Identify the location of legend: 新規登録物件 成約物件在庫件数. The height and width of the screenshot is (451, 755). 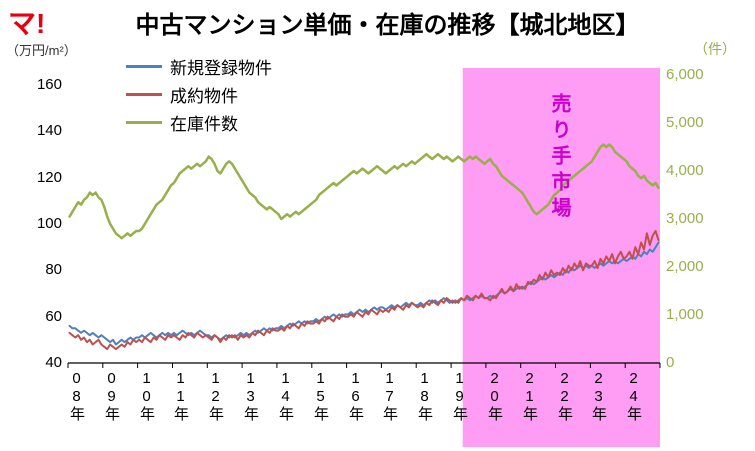
(199, 94).